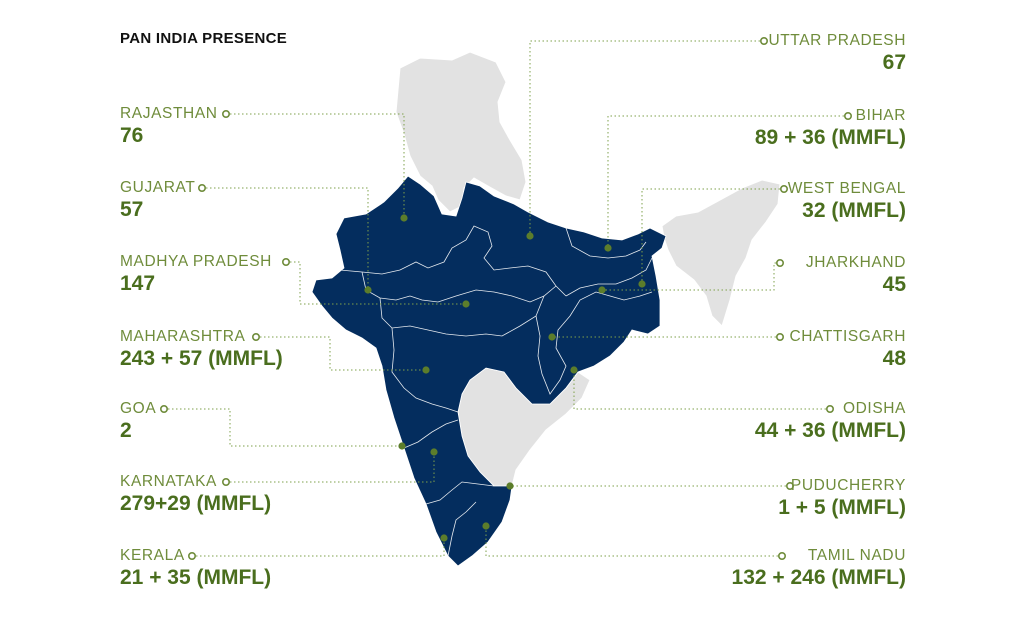 The image size is (1024, 631). Describe the element at coordinates (855, 262) in the screenshot. I see `state-name: JHARKHAND` at that location.